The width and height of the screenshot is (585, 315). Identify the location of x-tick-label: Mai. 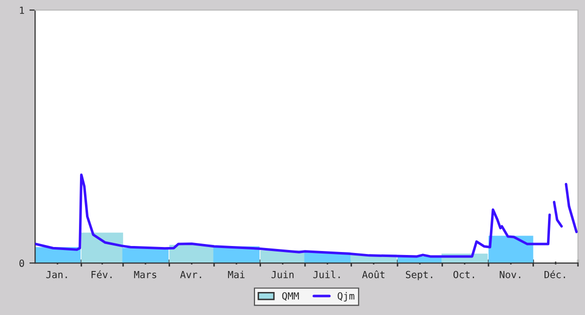
(236, 274).